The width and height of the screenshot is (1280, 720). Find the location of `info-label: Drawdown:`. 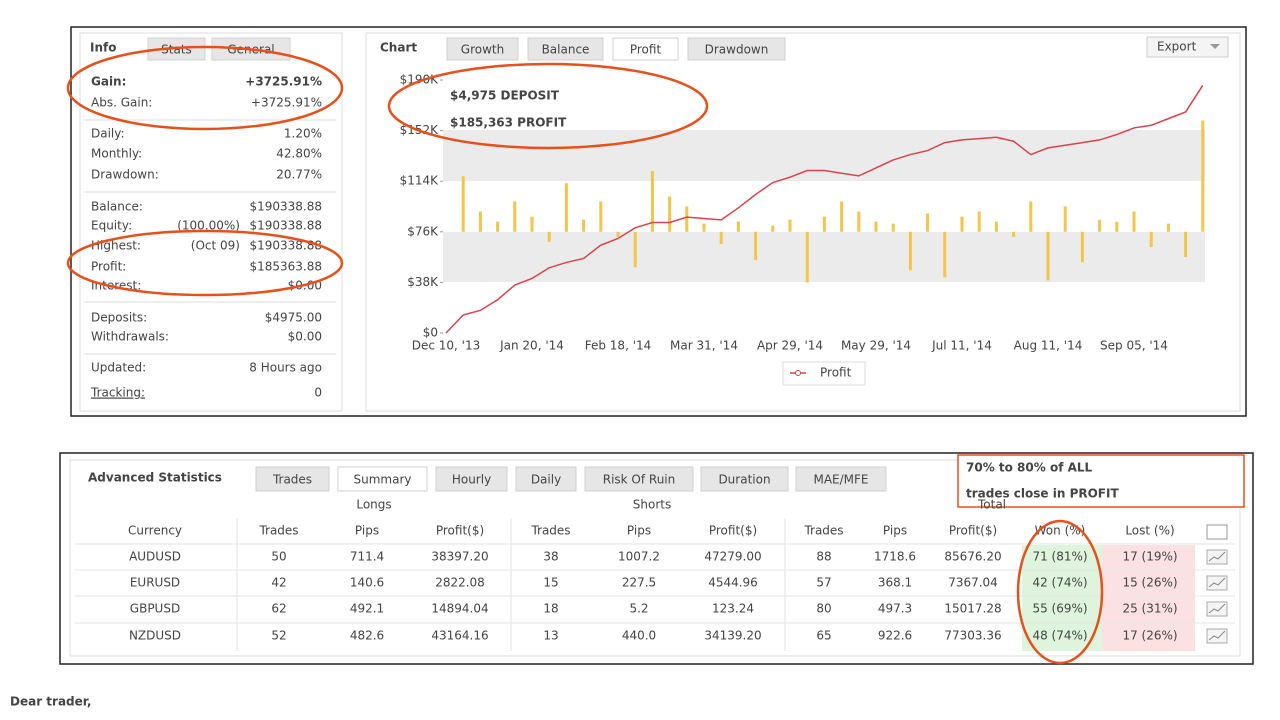

info-label: Drawdown: is located at coordinates (125, 175).